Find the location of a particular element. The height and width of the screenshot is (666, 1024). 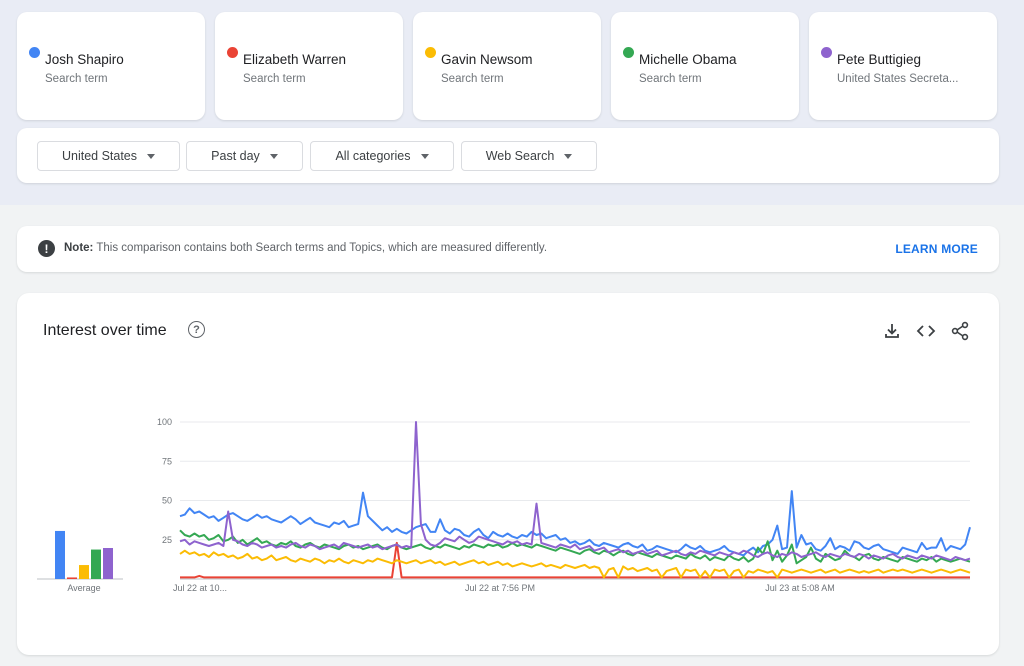

x-tick-label: Jul 23 at 5:08 AM is located at coordinates (800, 588).